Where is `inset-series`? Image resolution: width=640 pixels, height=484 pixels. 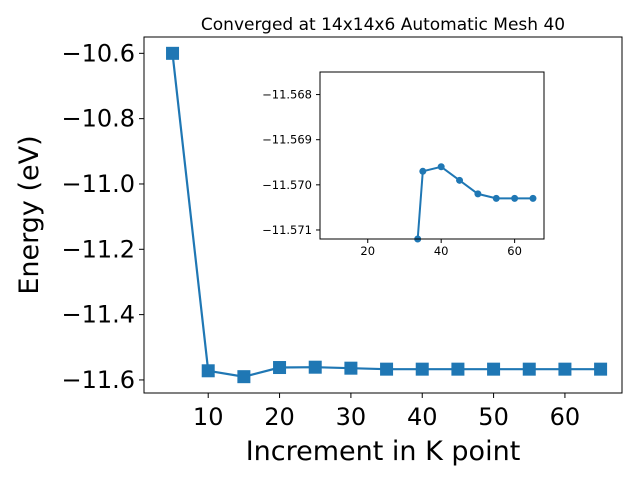
inset-series is located at coordinates (475, 203).